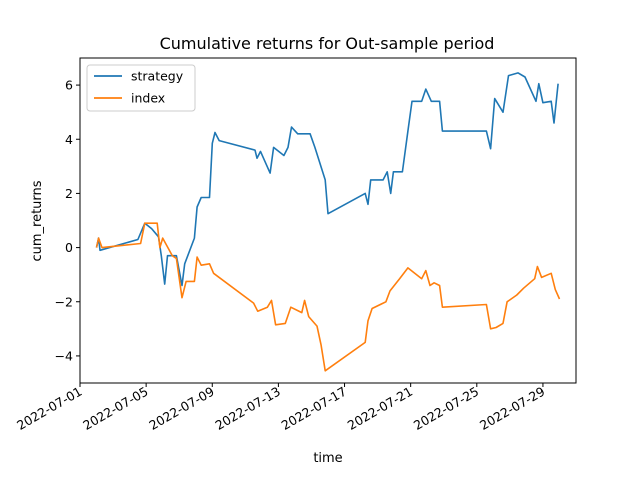 This screenshot has height=480, width=640. I want to click on x-tick-label: 2022-07-09, so click(181, 408).